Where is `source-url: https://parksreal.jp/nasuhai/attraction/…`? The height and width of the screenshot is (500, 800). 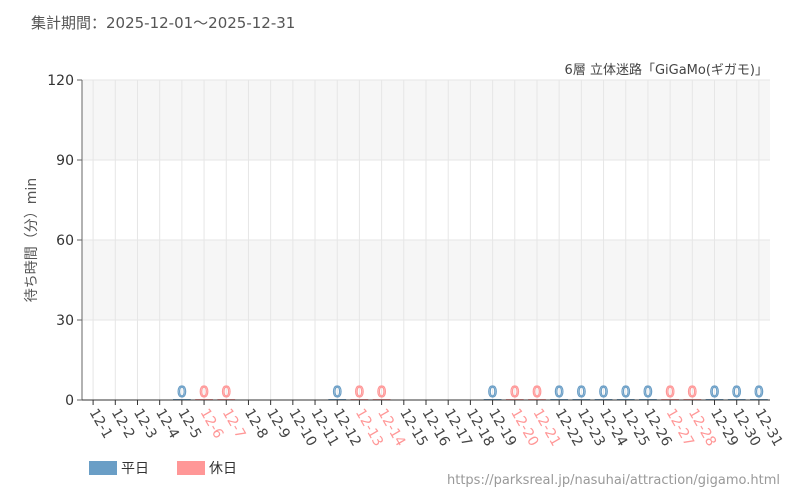 source-url: https://parksreal.jp/nasuhai/attraction/… is located at coordinates (613, 480).